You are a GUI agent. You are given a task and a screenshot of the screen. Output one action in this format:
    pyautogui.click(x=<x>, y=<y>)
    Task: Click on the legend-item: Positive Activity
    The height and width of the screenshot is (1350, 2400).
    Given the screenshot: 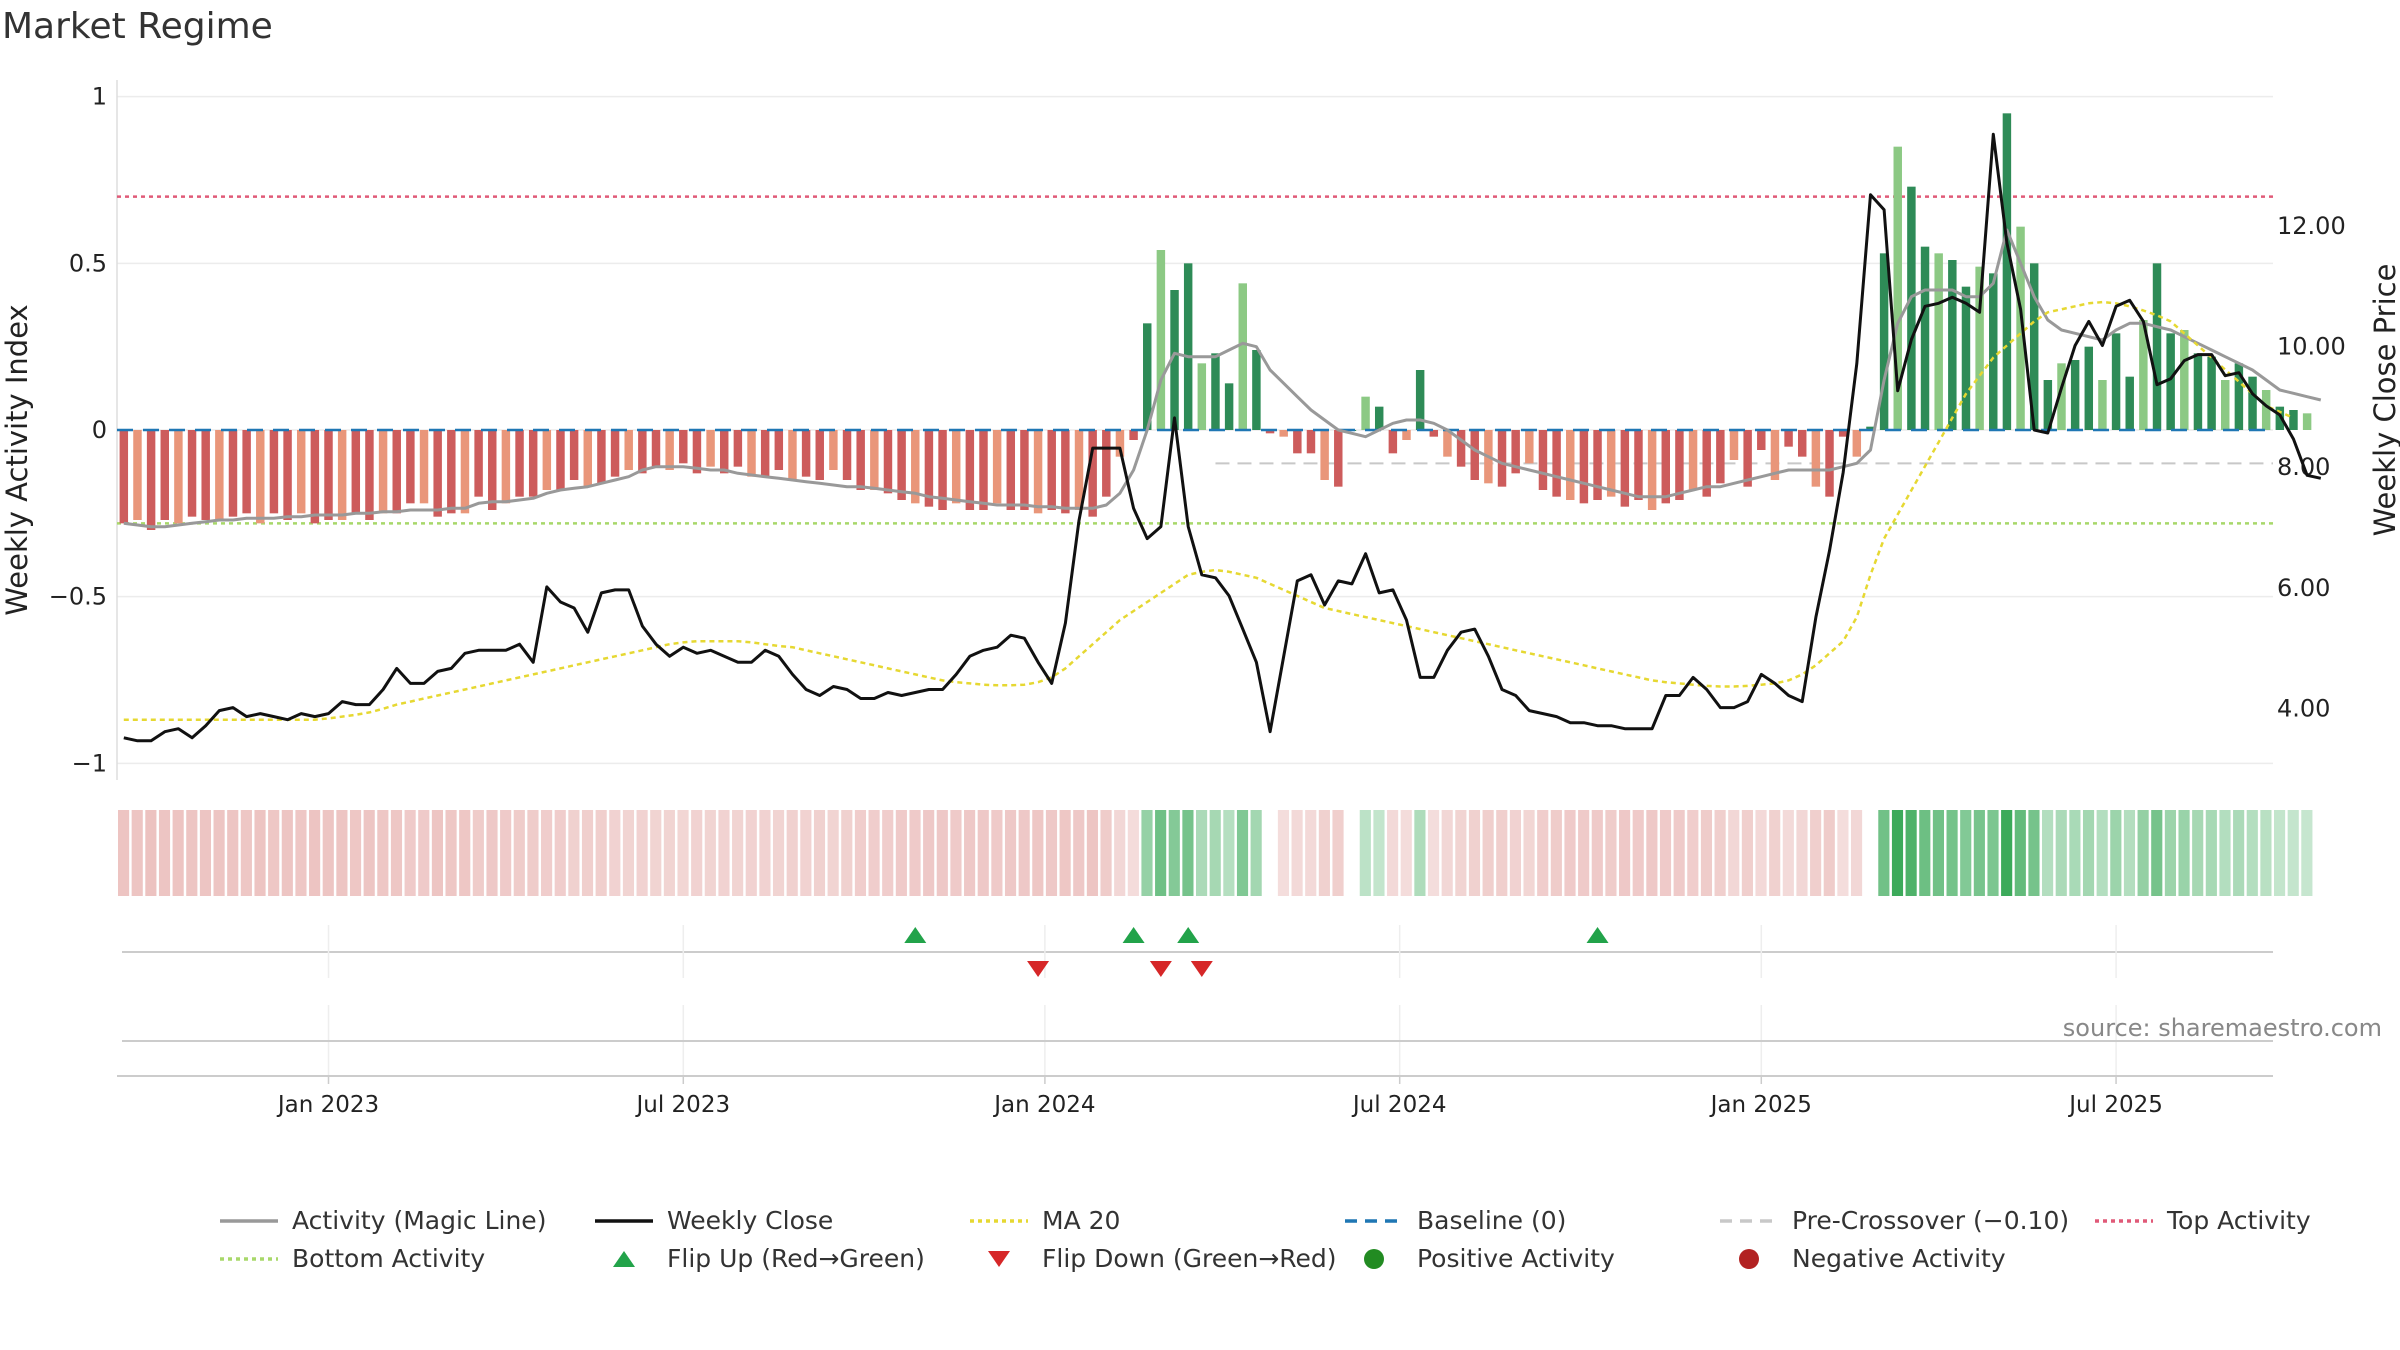 What is the action you would take?
    pyautogui.click(x=1480, y=1258)
    